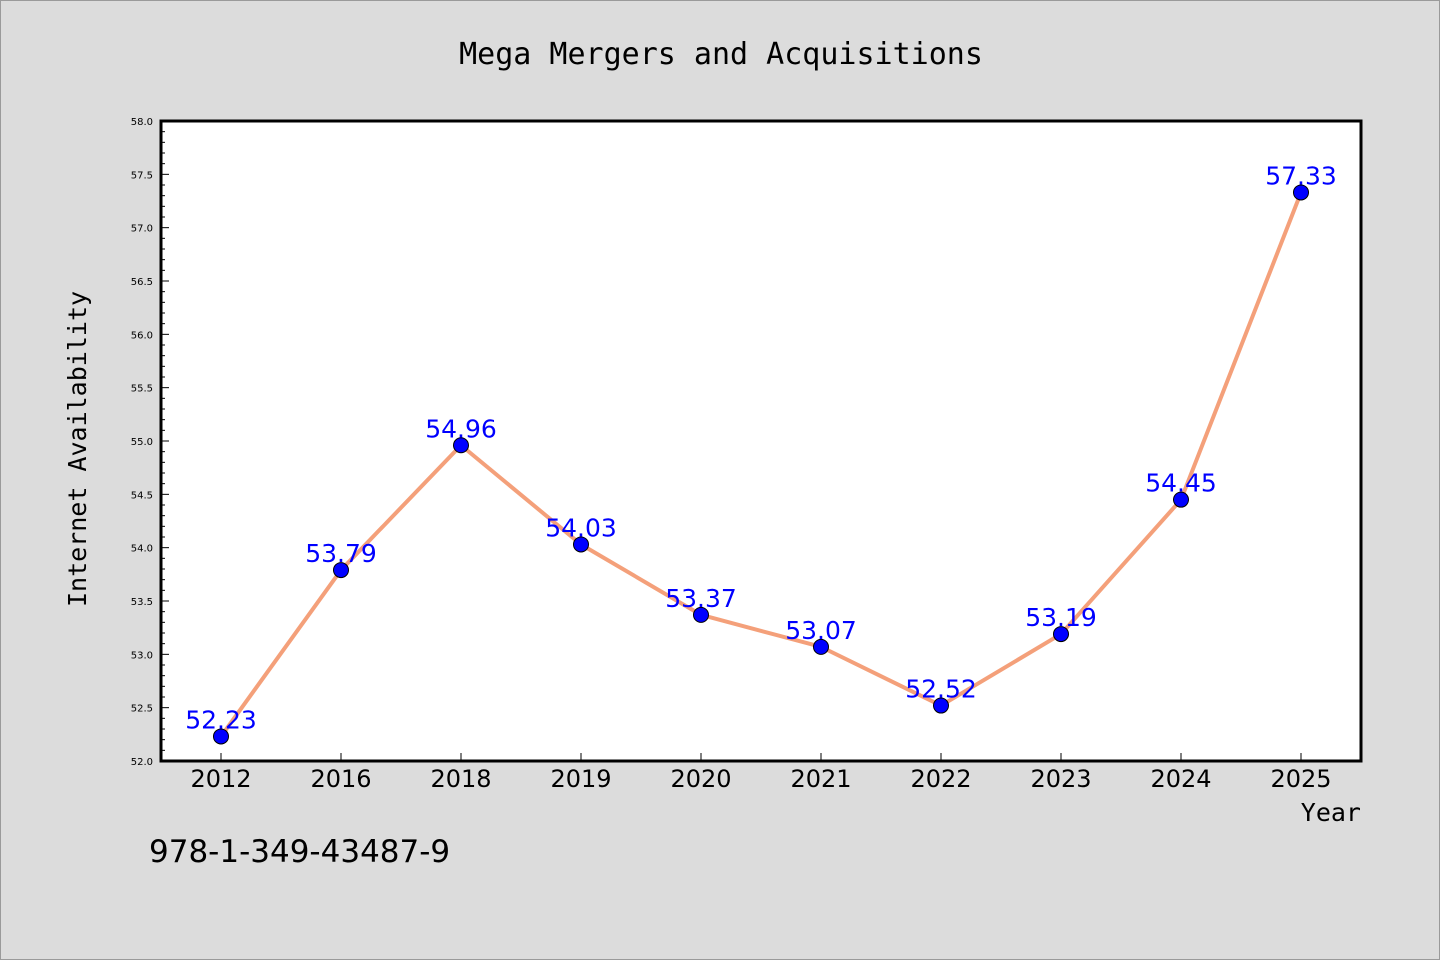 The image size is (1440, 960). What do you see at coordinates (142, 602) in the screenshot?
I see `y-tick-label: 53.5` at bounding box center [142, 602].